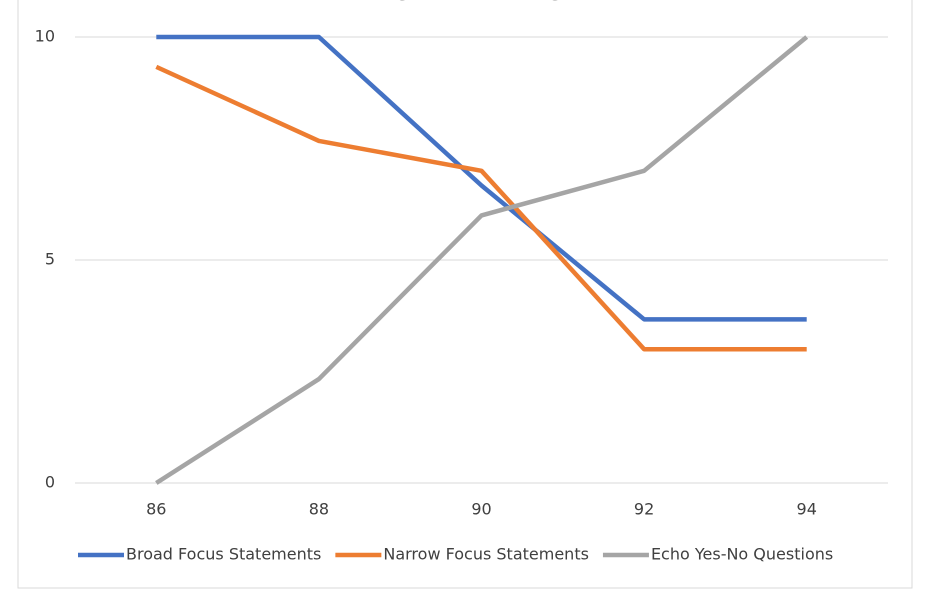 This screenshot has width=928, height=601. I want to click on x-tick-label: 90, so click(481, 509).